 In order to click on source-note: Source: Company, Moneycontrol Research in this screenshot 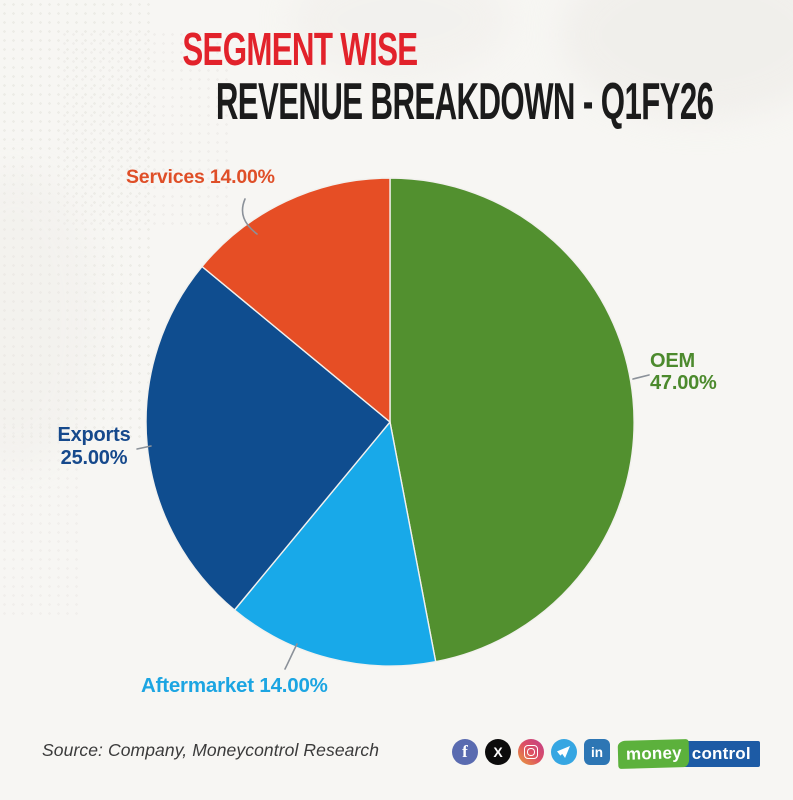, I will do `click(211, 750)`.